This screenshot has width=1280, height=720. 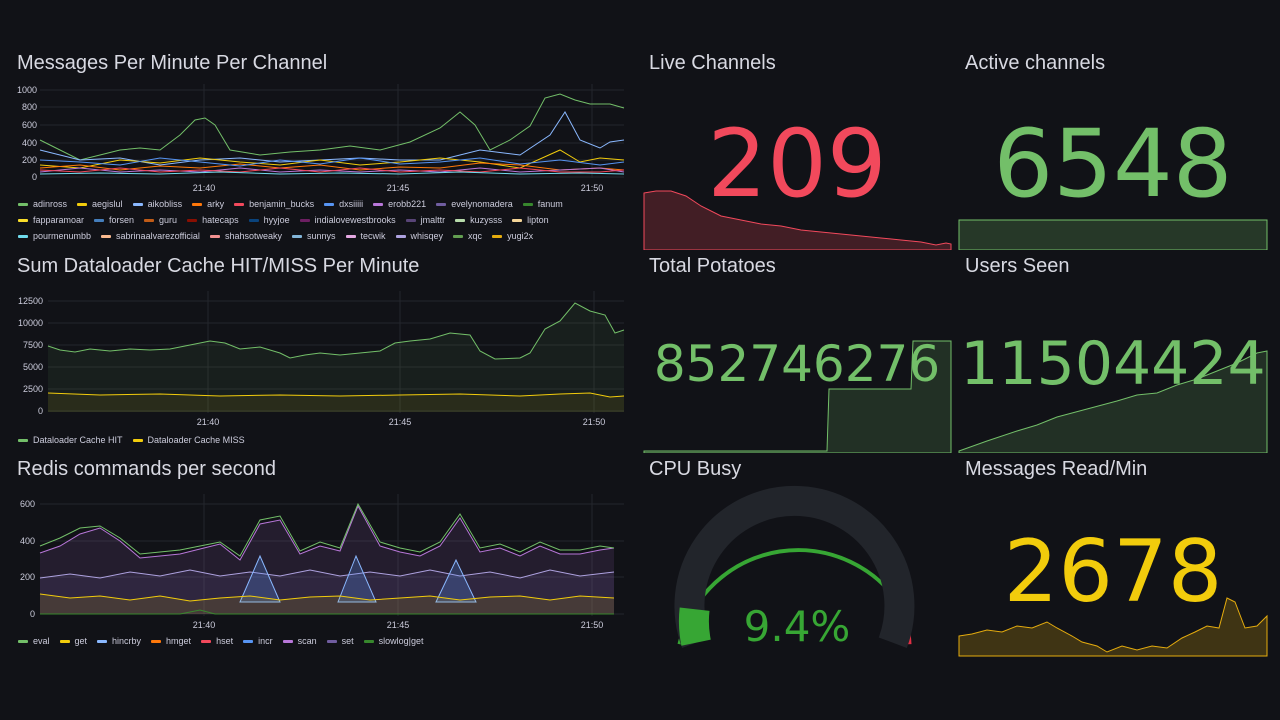 I want to click on legend-item: eval, so click(x=34, y=641).